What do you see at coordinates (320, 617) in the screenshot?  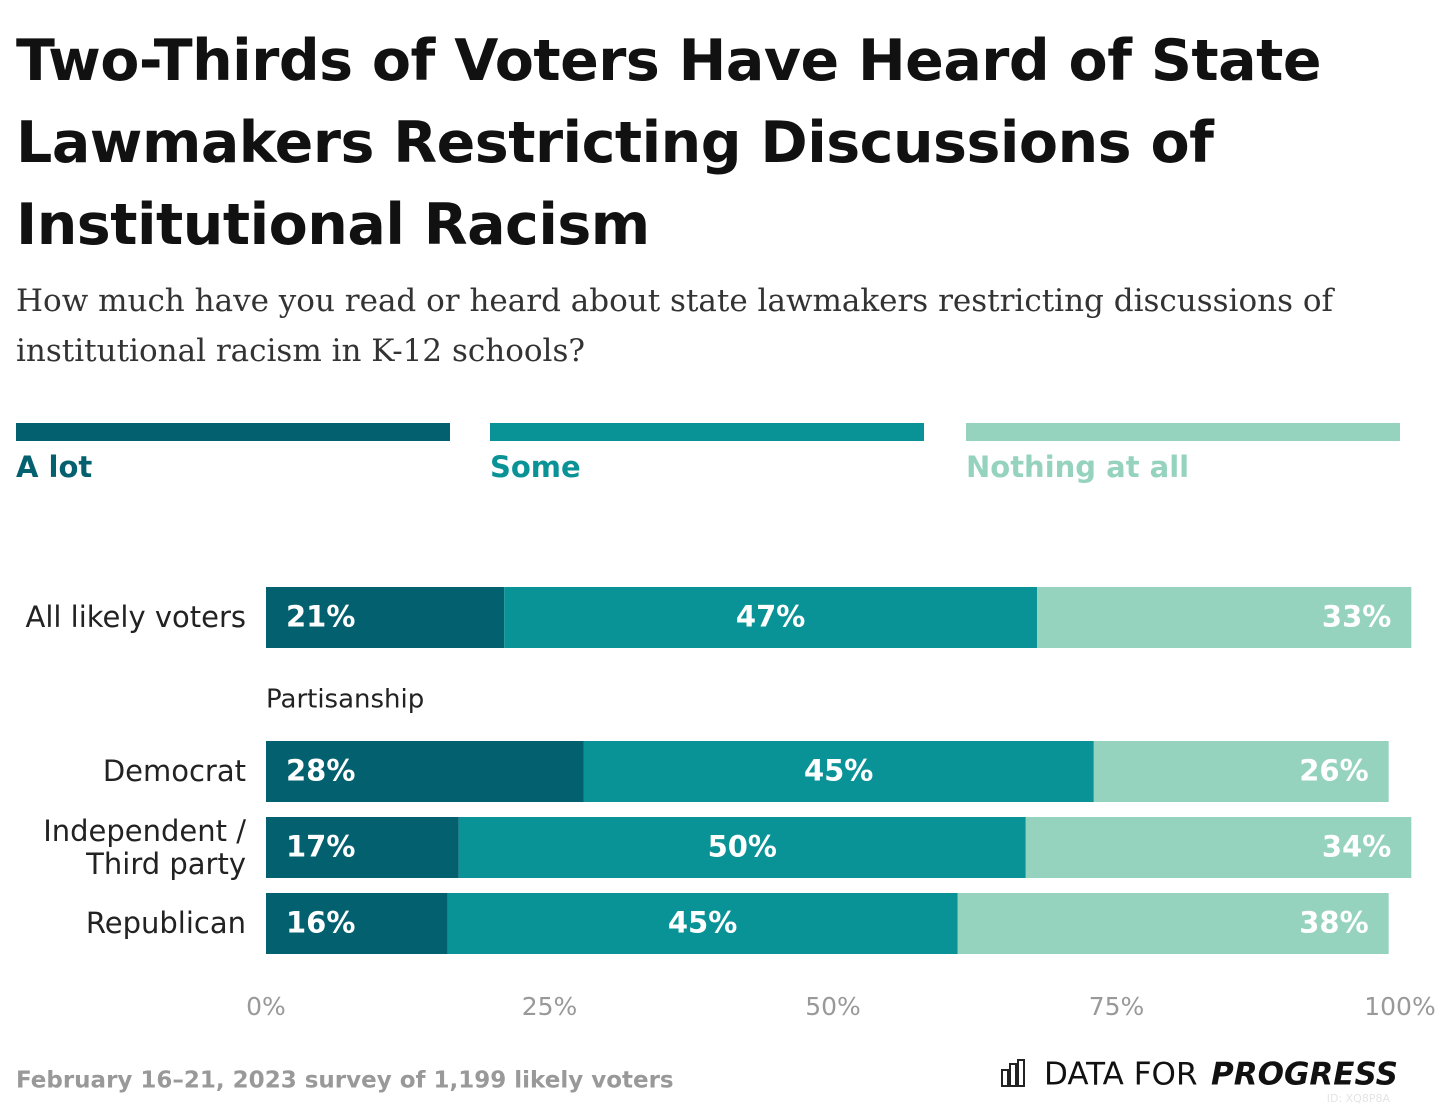 I see `data-label: 21%` at bounding box center [320, 617].